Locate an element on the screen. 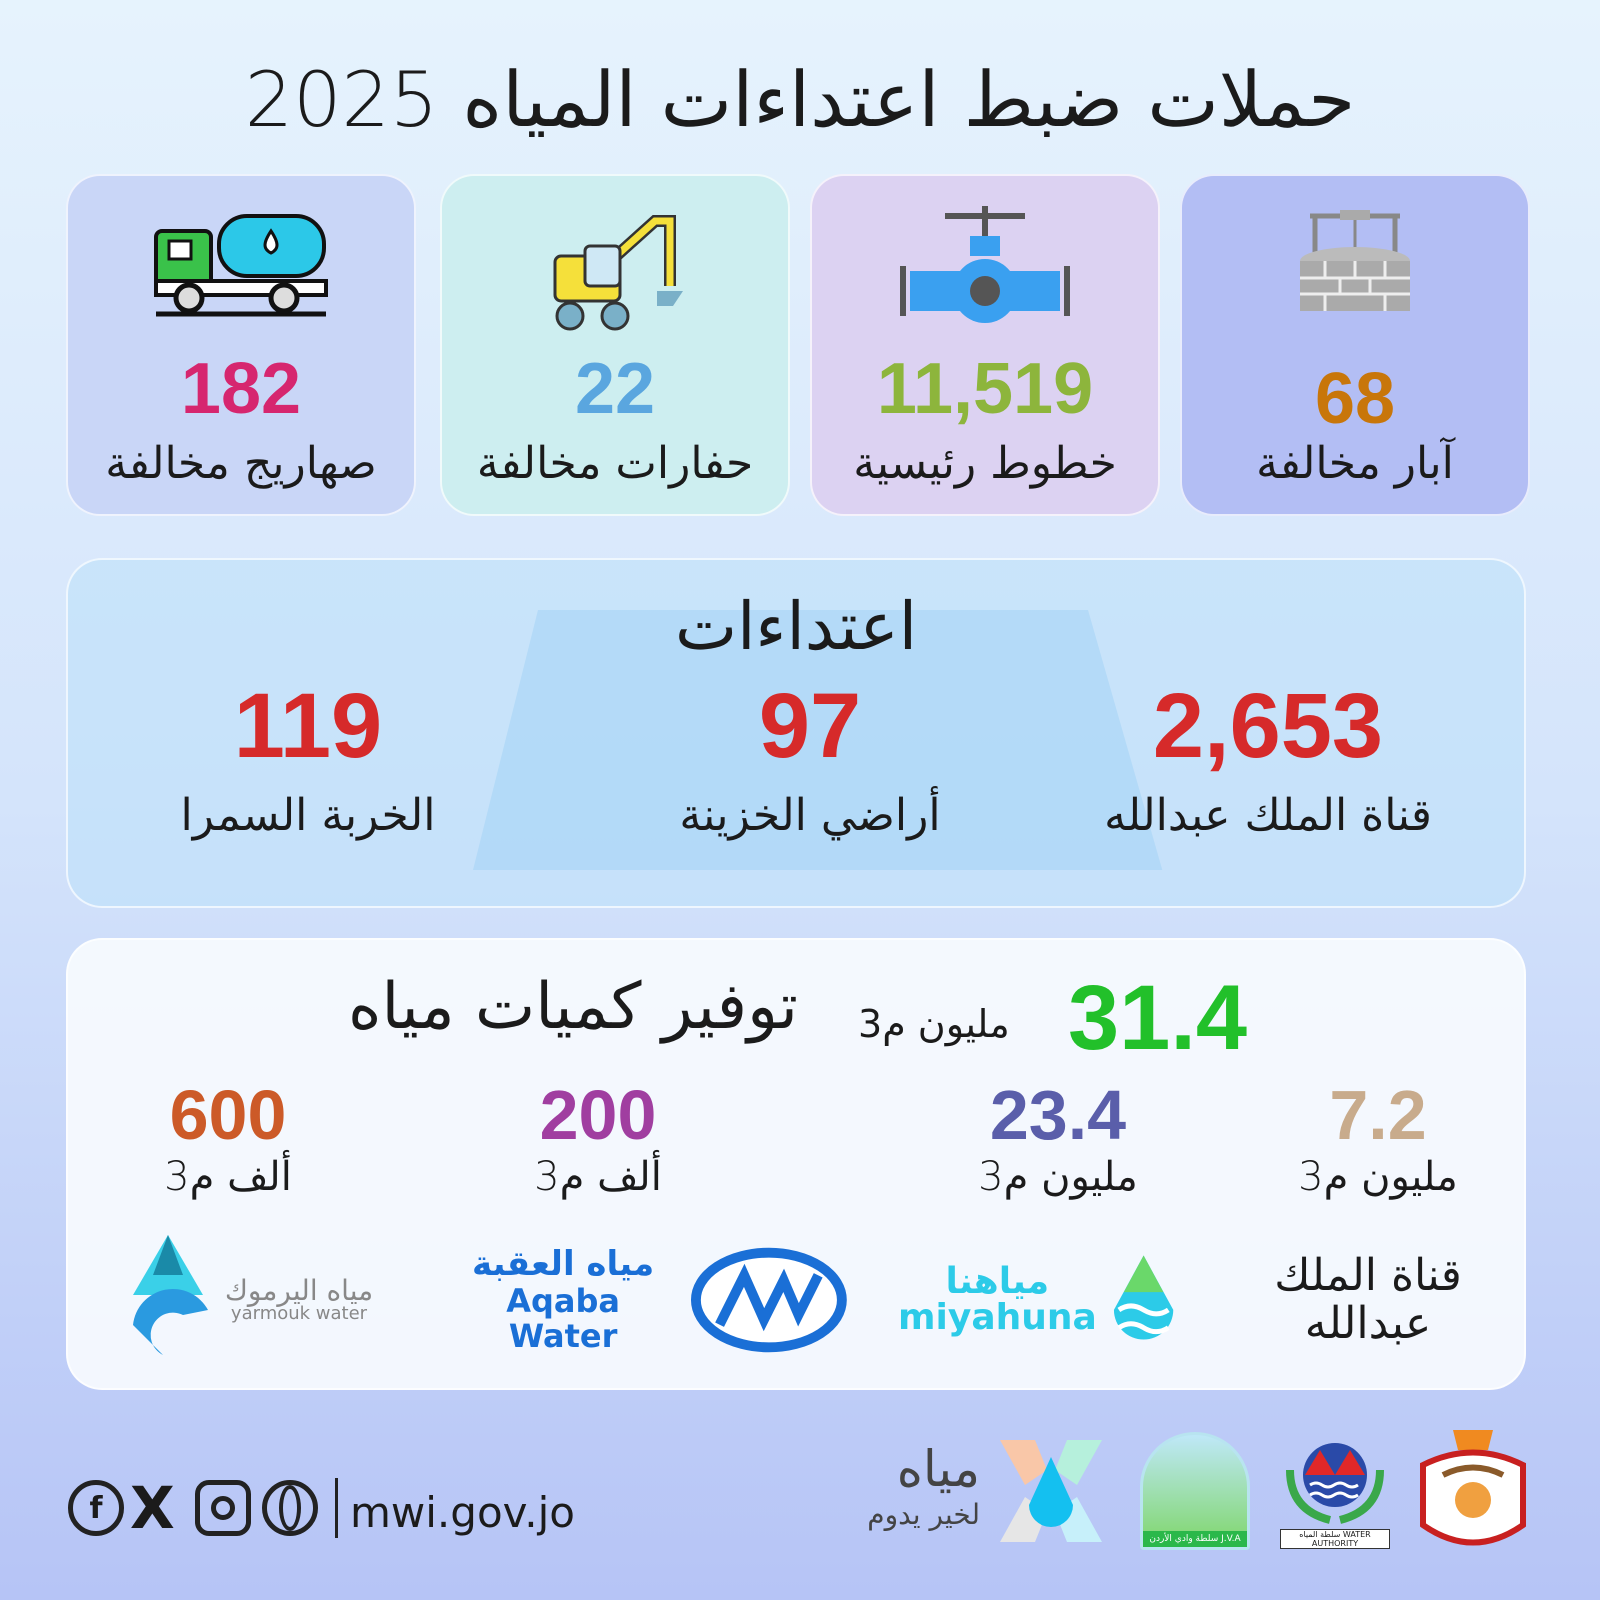 The width and height of the screenshot is (1600, 1600). aqaba-aw-icon is located at coordinates (769, 1300).